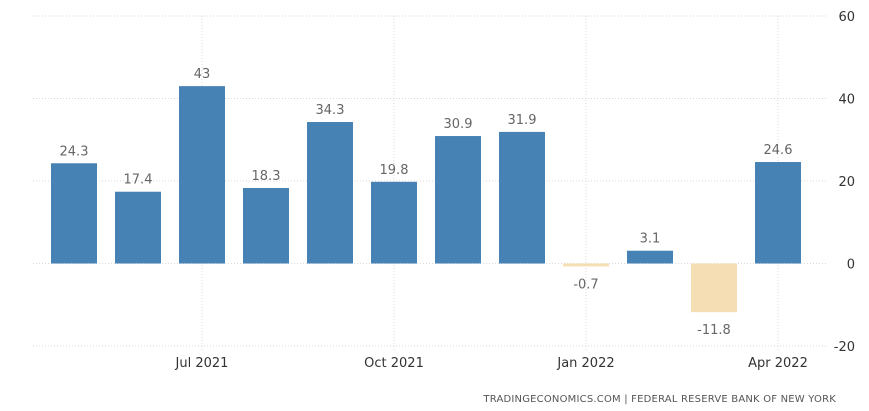 This screenshot has width=869, height=411. I want to click on y-tick-label: 60, so click(846, 17).